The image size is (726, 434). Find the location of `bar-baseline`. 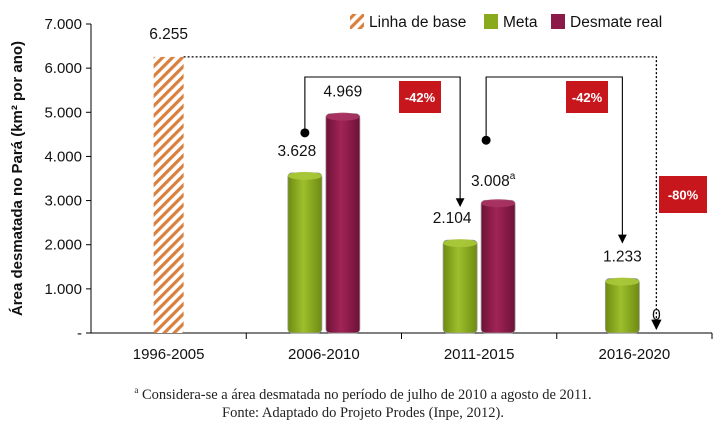

bar-baseline is located at coordinates (168, 195).